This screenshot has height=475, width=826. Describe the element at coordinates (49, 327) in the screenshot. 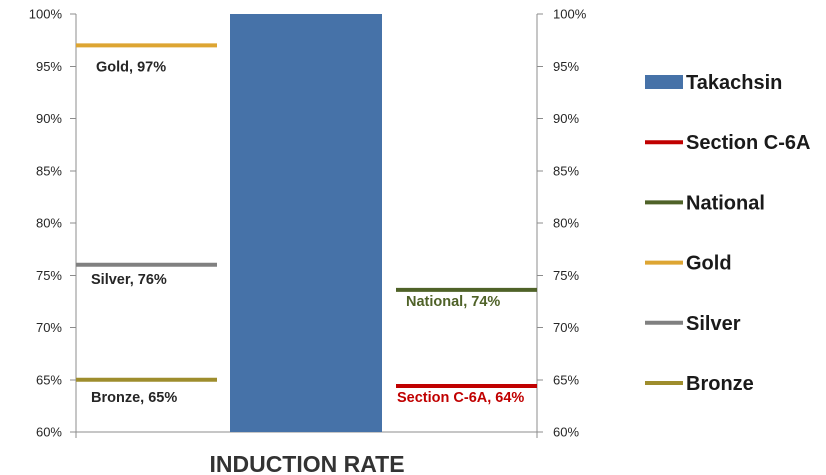

I see `y-tick-label-left: 70%` at that location.